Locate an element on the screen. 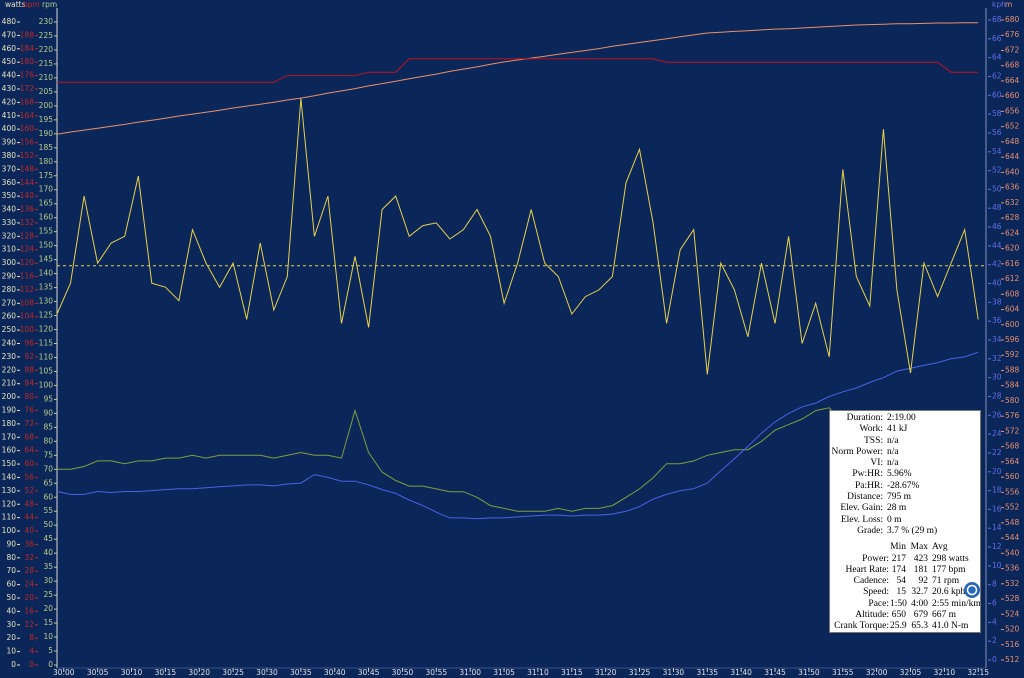  y-tick-label: 100 is located at coordinates (46, 384).